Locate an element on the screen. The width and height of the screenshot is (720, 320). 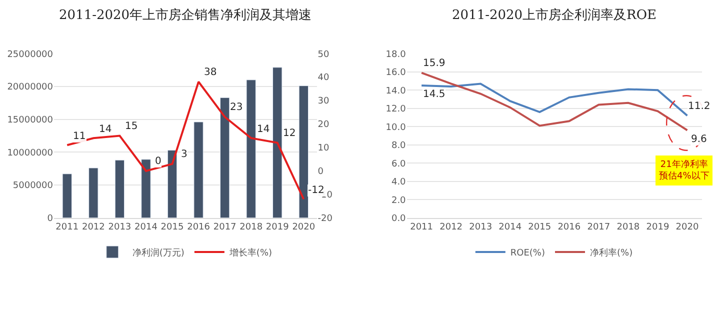
data-label: 11 is located at coordinates (79, 136).